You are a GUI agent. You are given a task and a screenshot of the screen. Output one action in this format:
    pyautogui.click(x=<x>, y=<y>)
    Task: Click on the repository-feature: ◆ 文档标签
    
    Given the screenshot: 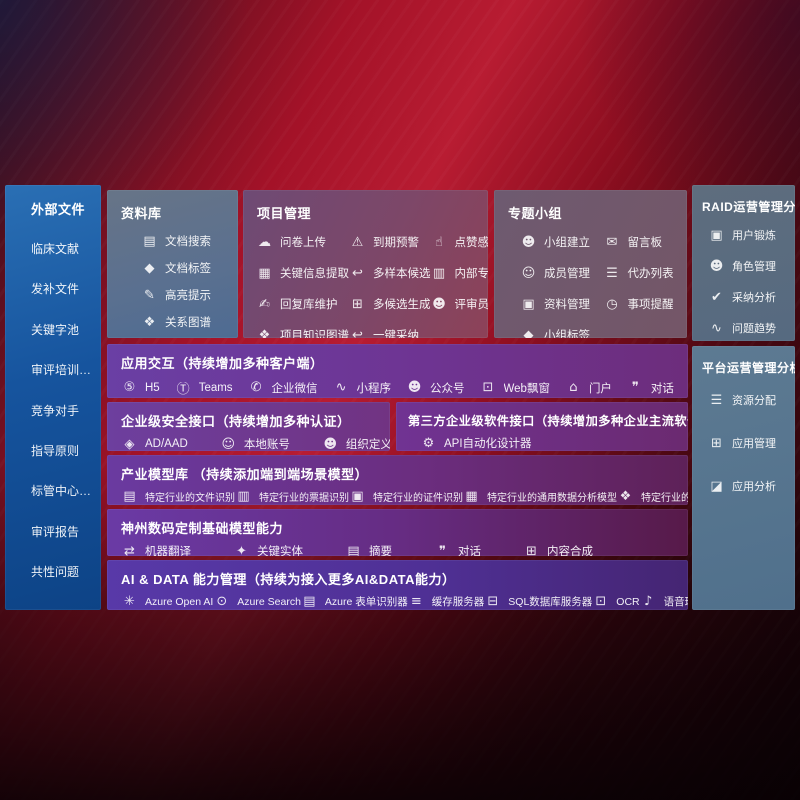 What is the action you would take?
    pyautogui.click(x=189, y=268)
    